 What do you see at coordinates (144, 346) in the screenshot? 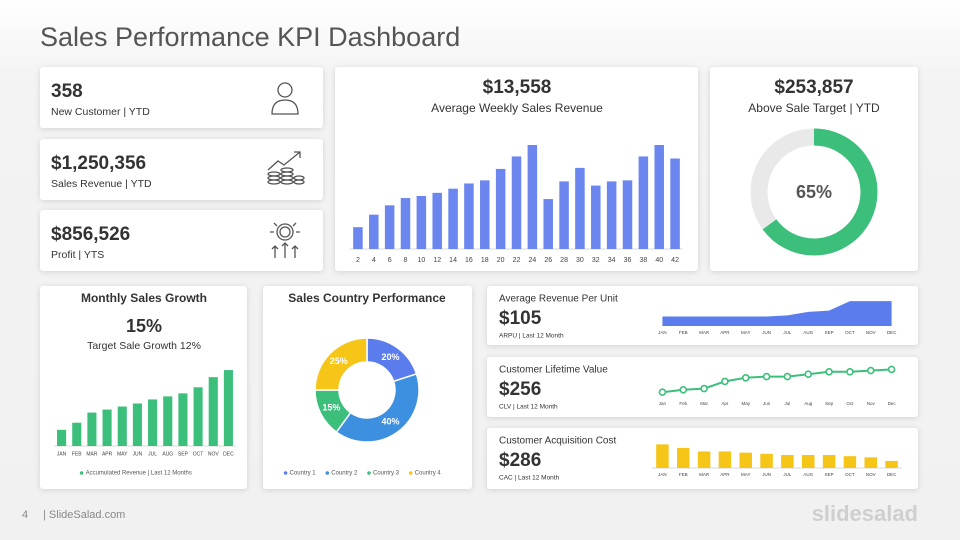
I see `chart-subtitle: Target Sale Growth 12%` at bounding box center [144, 346].